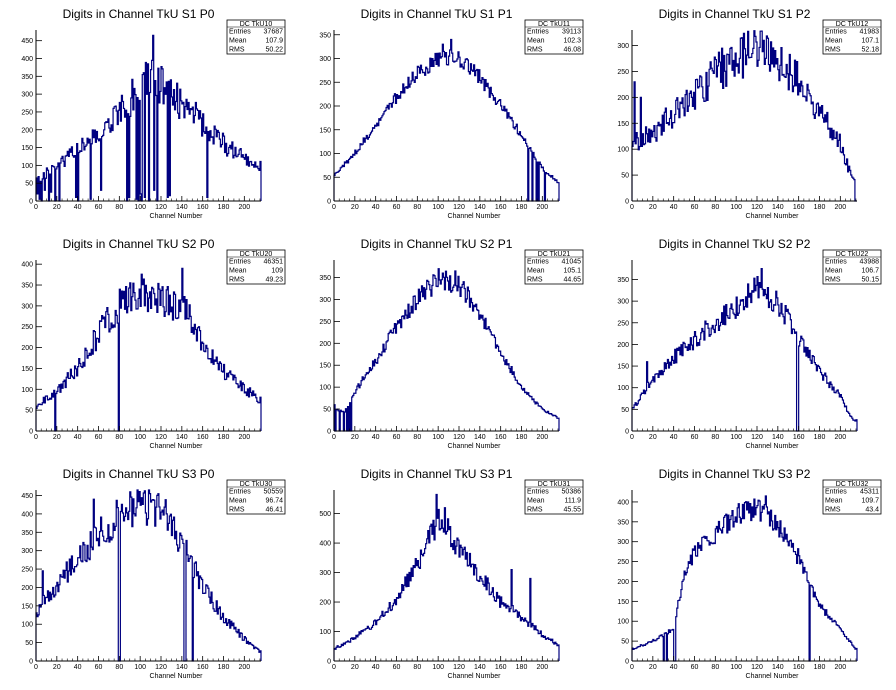 Image resolution: width=896 pixels, height=690 pixels. I want to click on stats-value-rms: 49.23, so click(274, 280).